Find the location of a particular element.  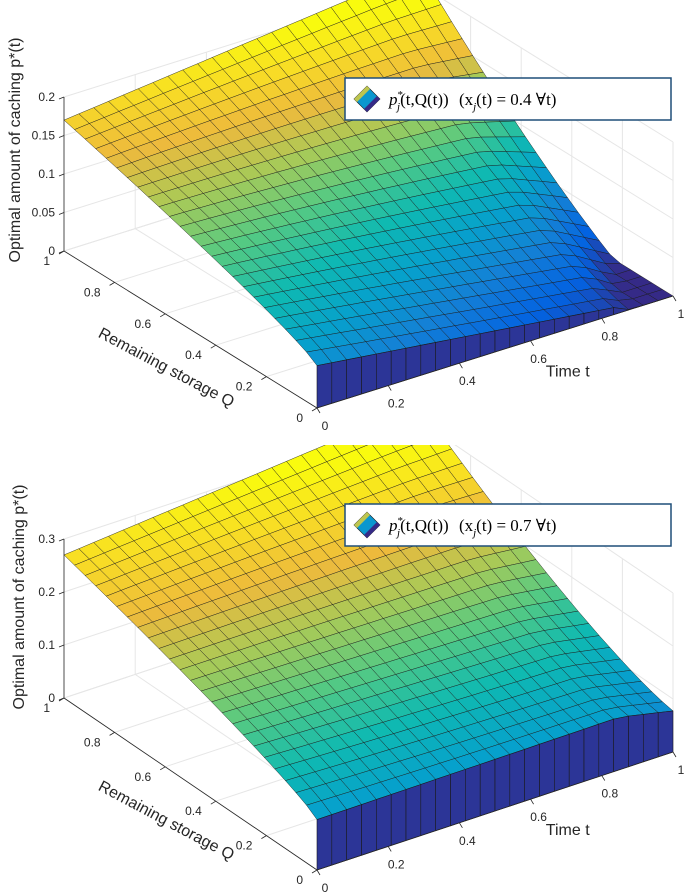

z-tick-label: 0.05 is located at coordinates (44, 213).